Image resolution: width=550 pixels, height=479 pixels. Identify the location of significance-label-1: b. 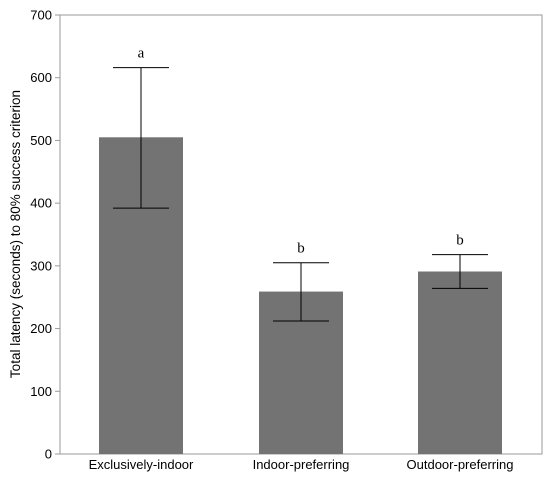
(301, 249).